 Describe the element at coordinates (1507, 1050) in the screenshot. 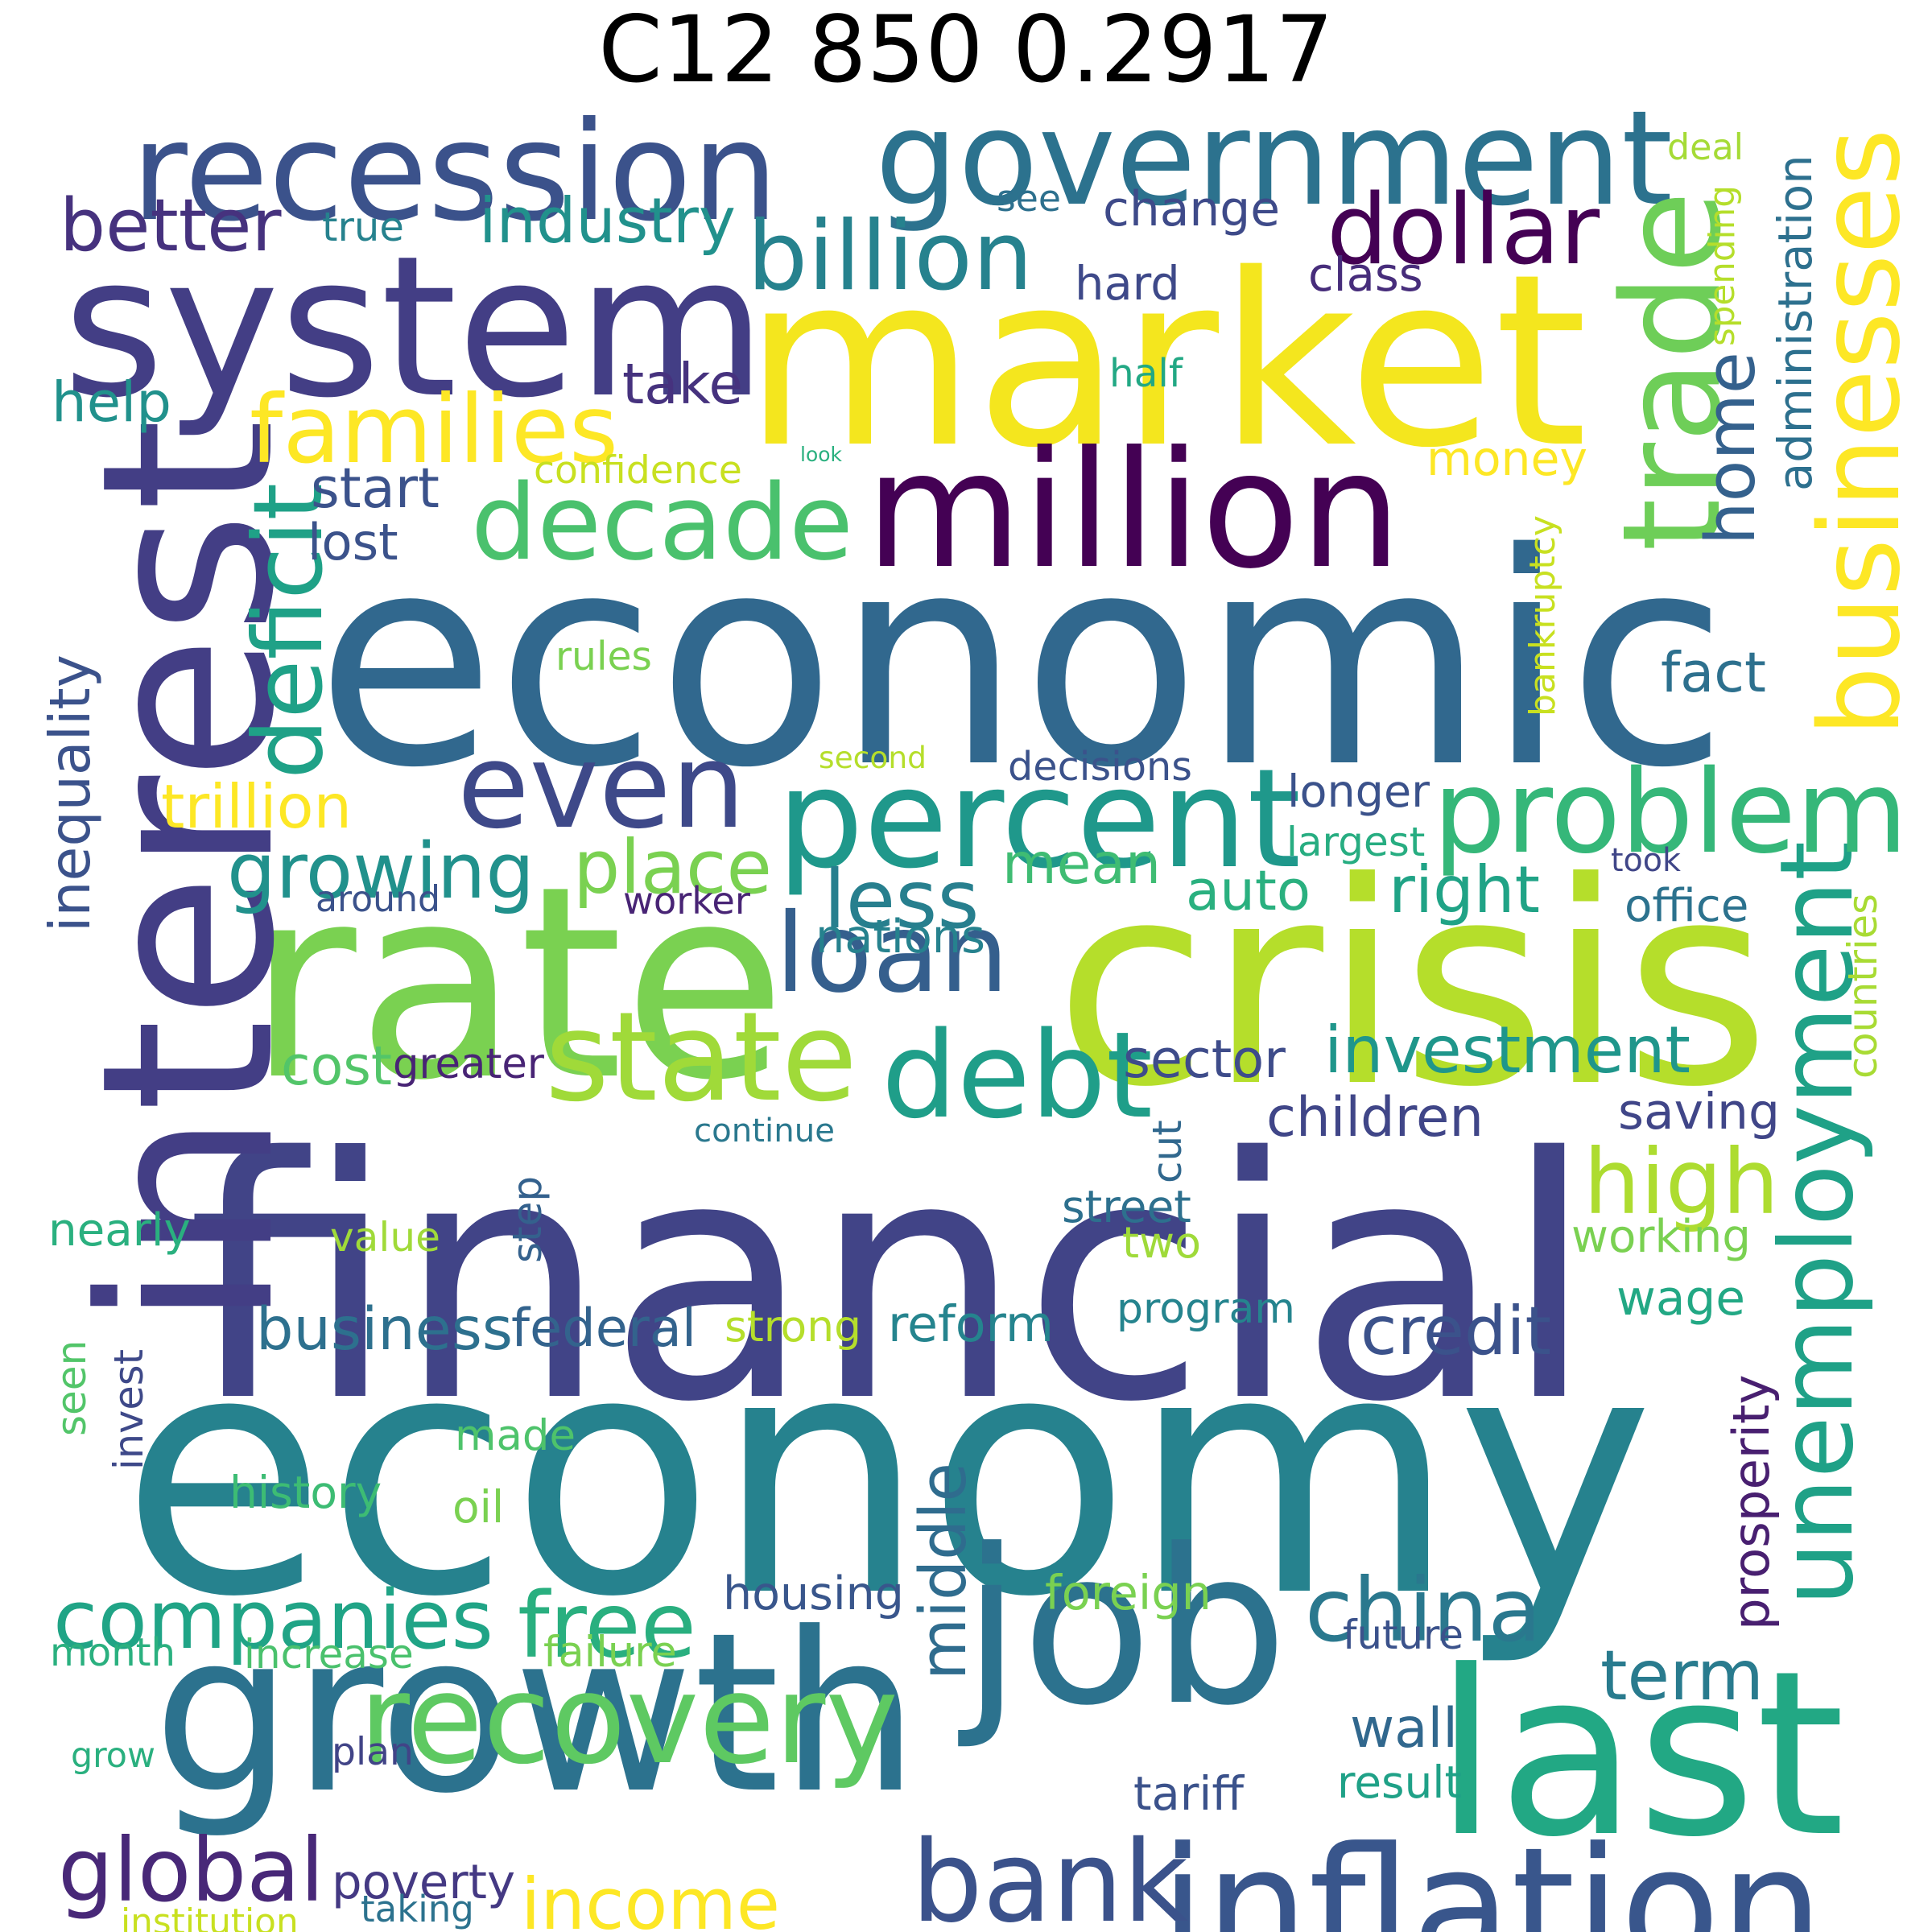

I see `word-investment: investment` at that location.